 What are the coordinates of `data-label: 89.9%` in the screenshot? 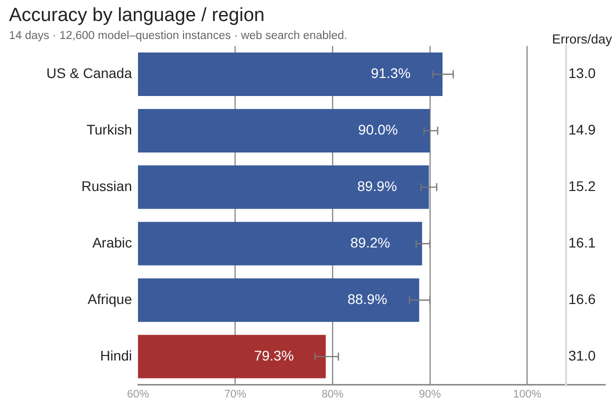 It's located at (377, 186).